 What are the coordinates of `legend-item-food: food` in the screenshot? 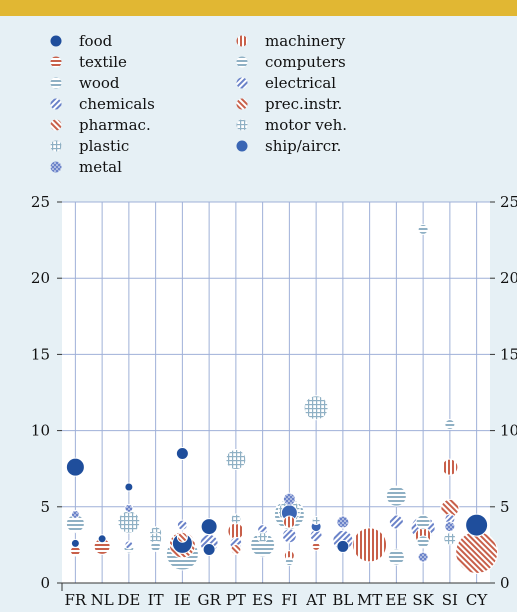 It's located at (81, 41).